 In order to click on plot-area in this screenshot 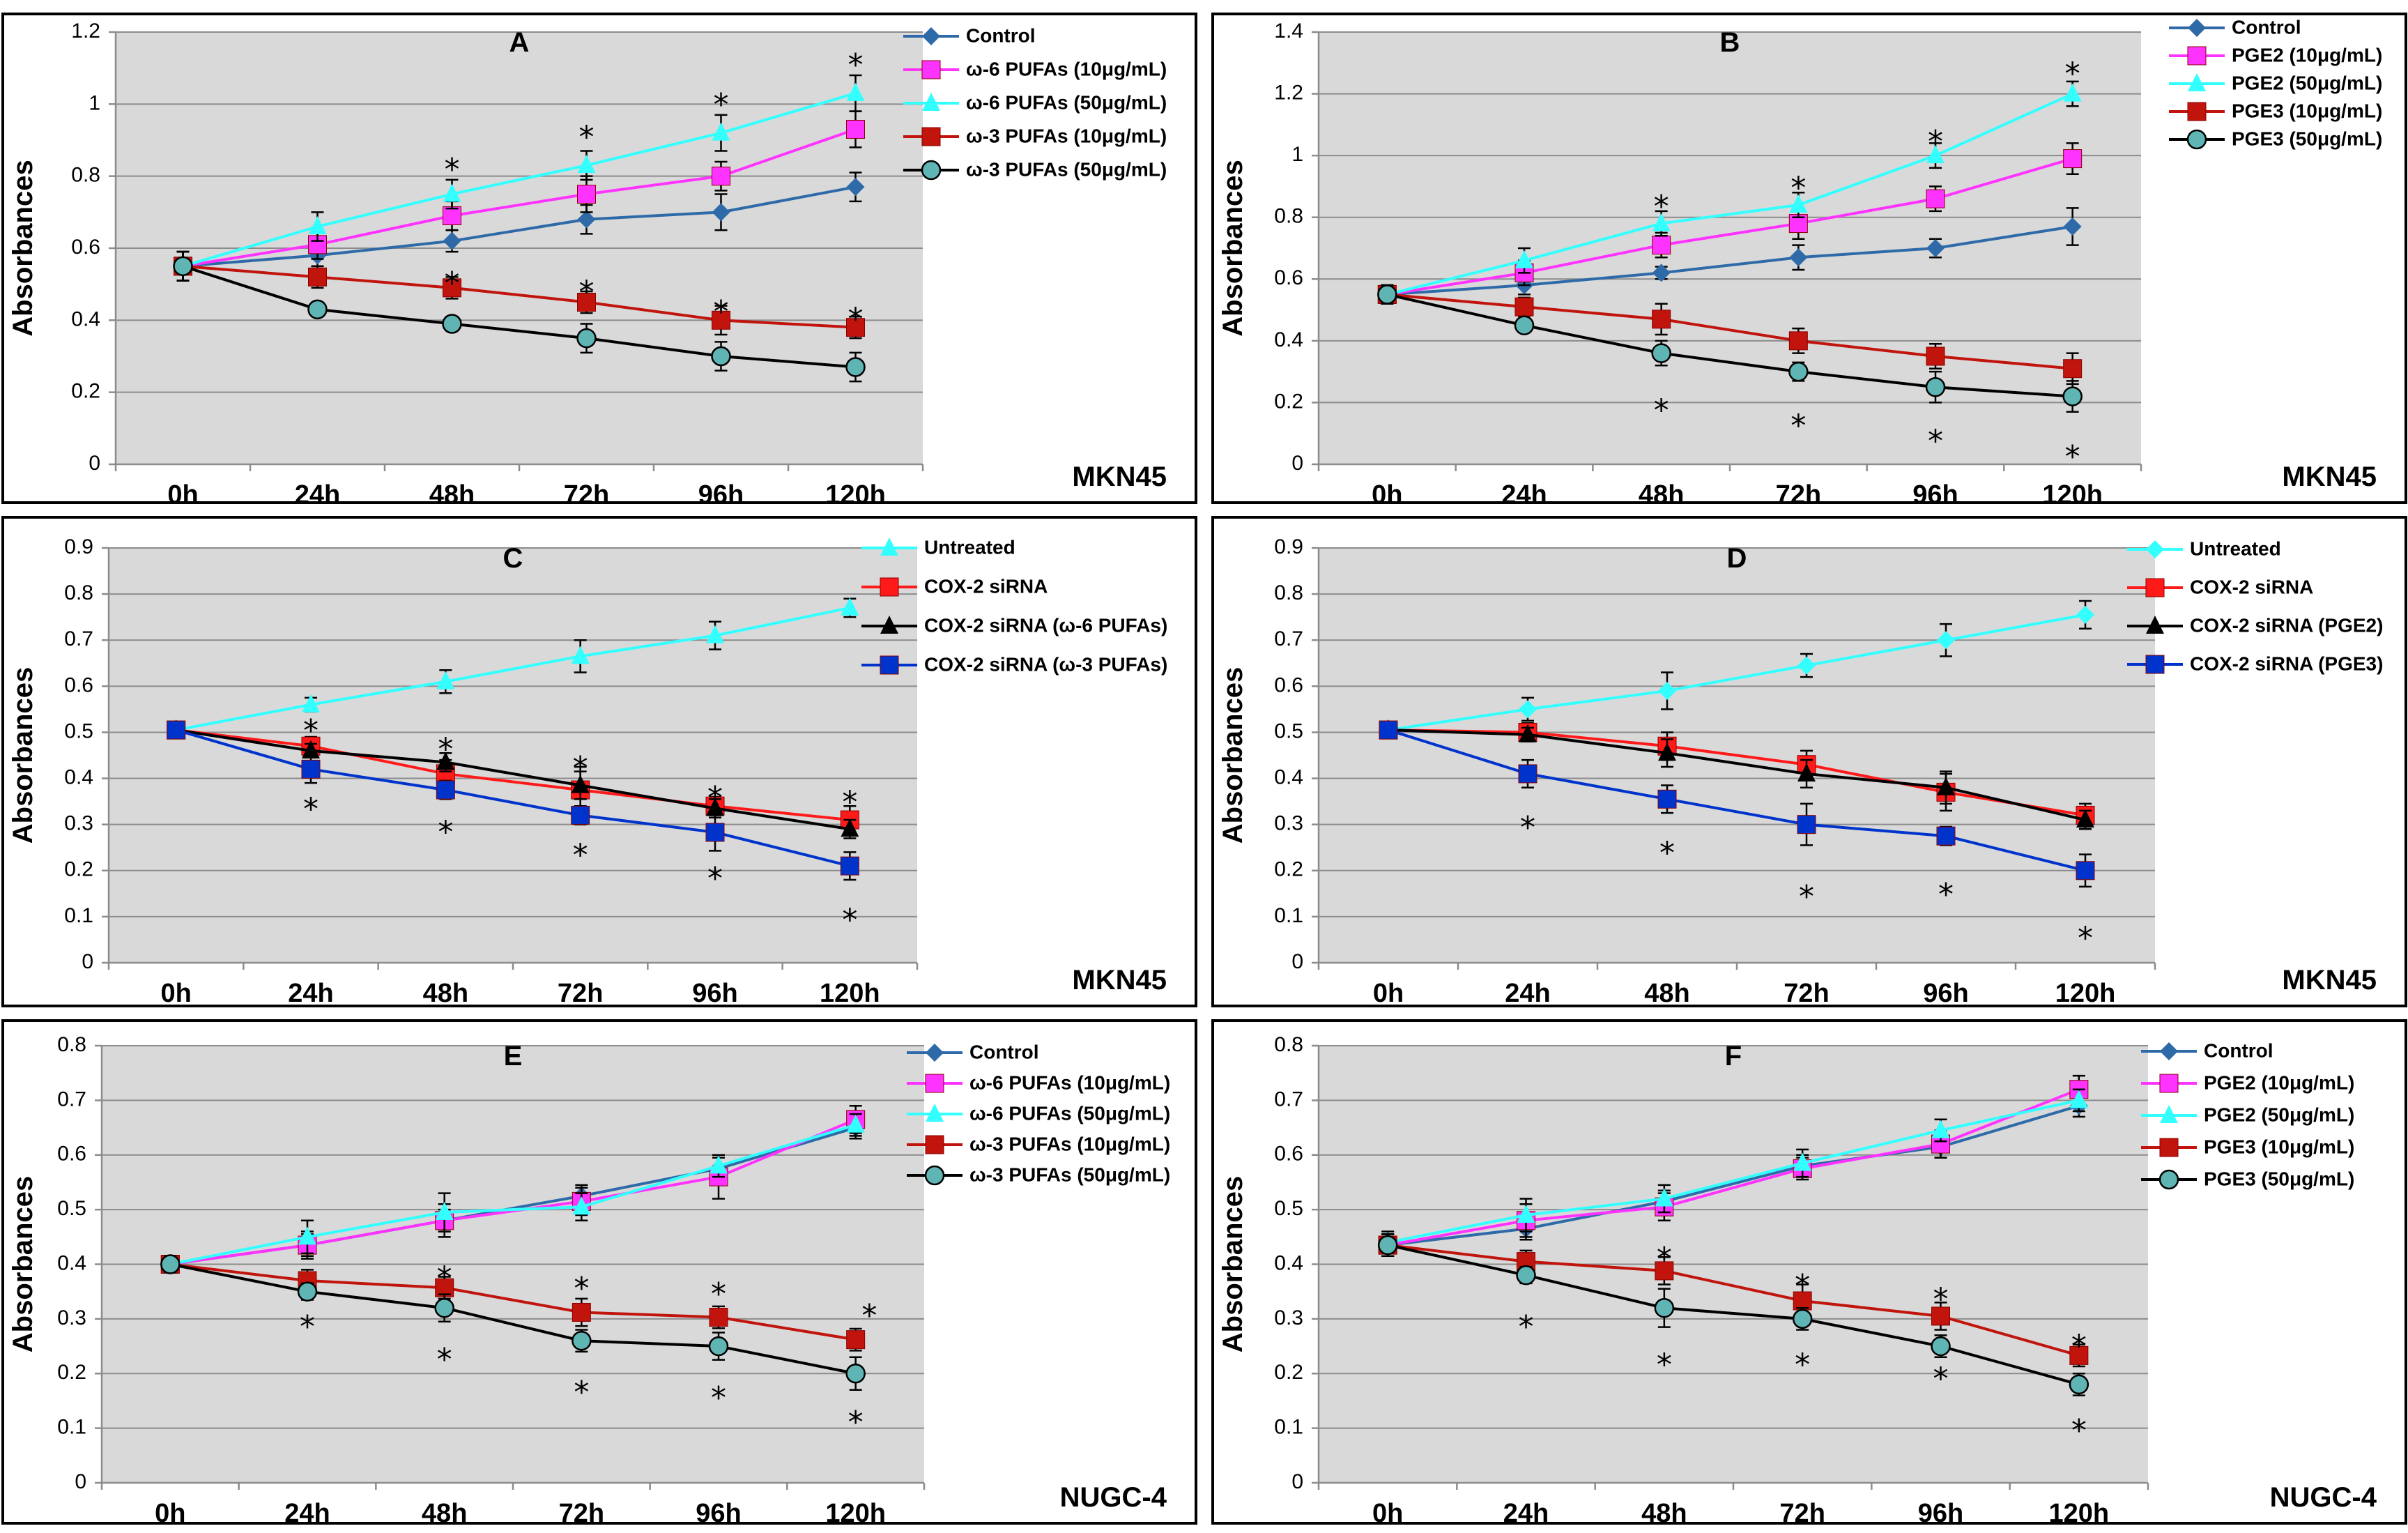, I will do `click(513, 755)`.